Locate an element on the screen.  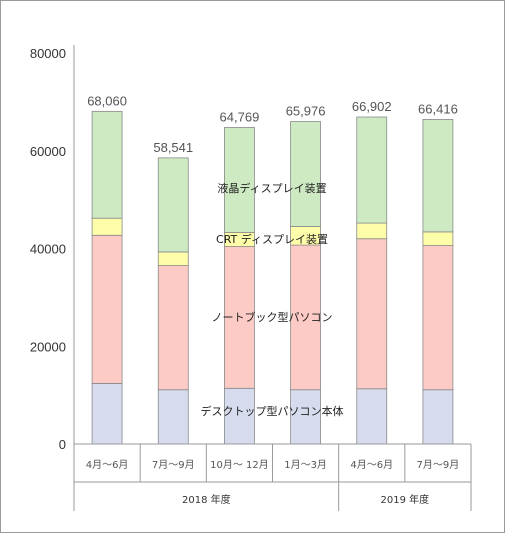
bar-total-label: 68,060 is located at coordinates (107, 100).